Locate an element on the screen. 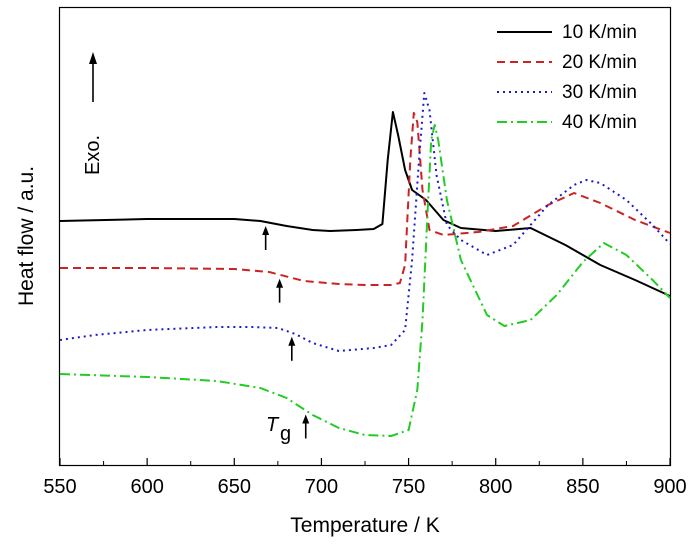 This screenshot has height=549, width=700. tg-annotation: T g is located at coordinates (278, 429).